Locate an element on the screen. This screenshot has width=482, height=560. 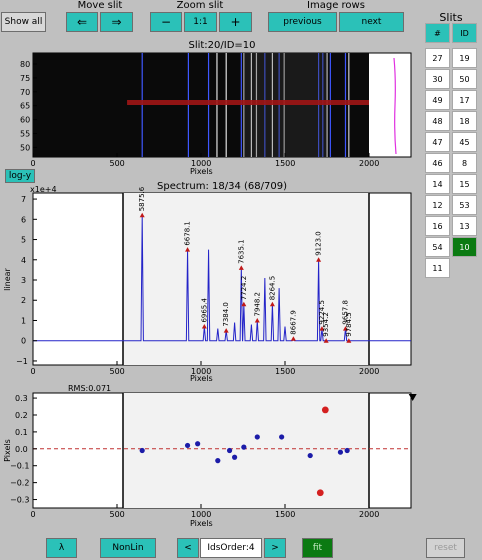
slit-x-tick-label: 2000 is located at coordinates (369, 163).